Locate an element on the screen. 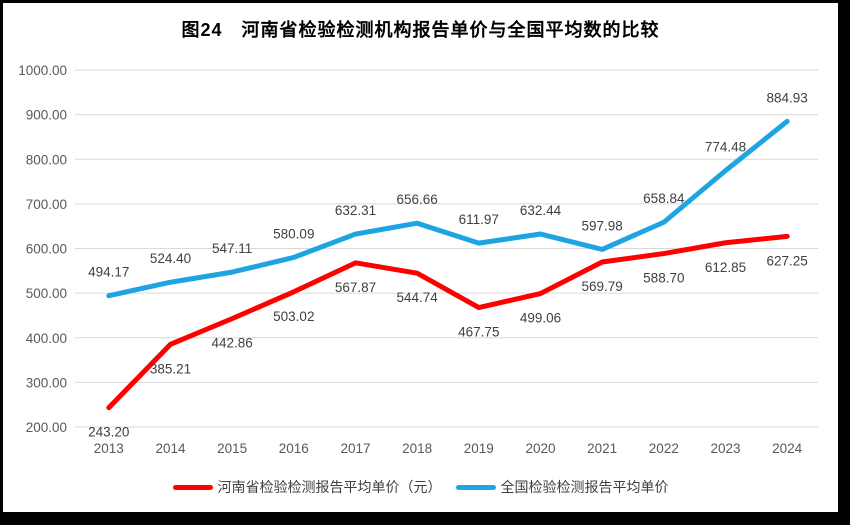  data-label-series-1: 658.84 is located at coordinates (664, 198).